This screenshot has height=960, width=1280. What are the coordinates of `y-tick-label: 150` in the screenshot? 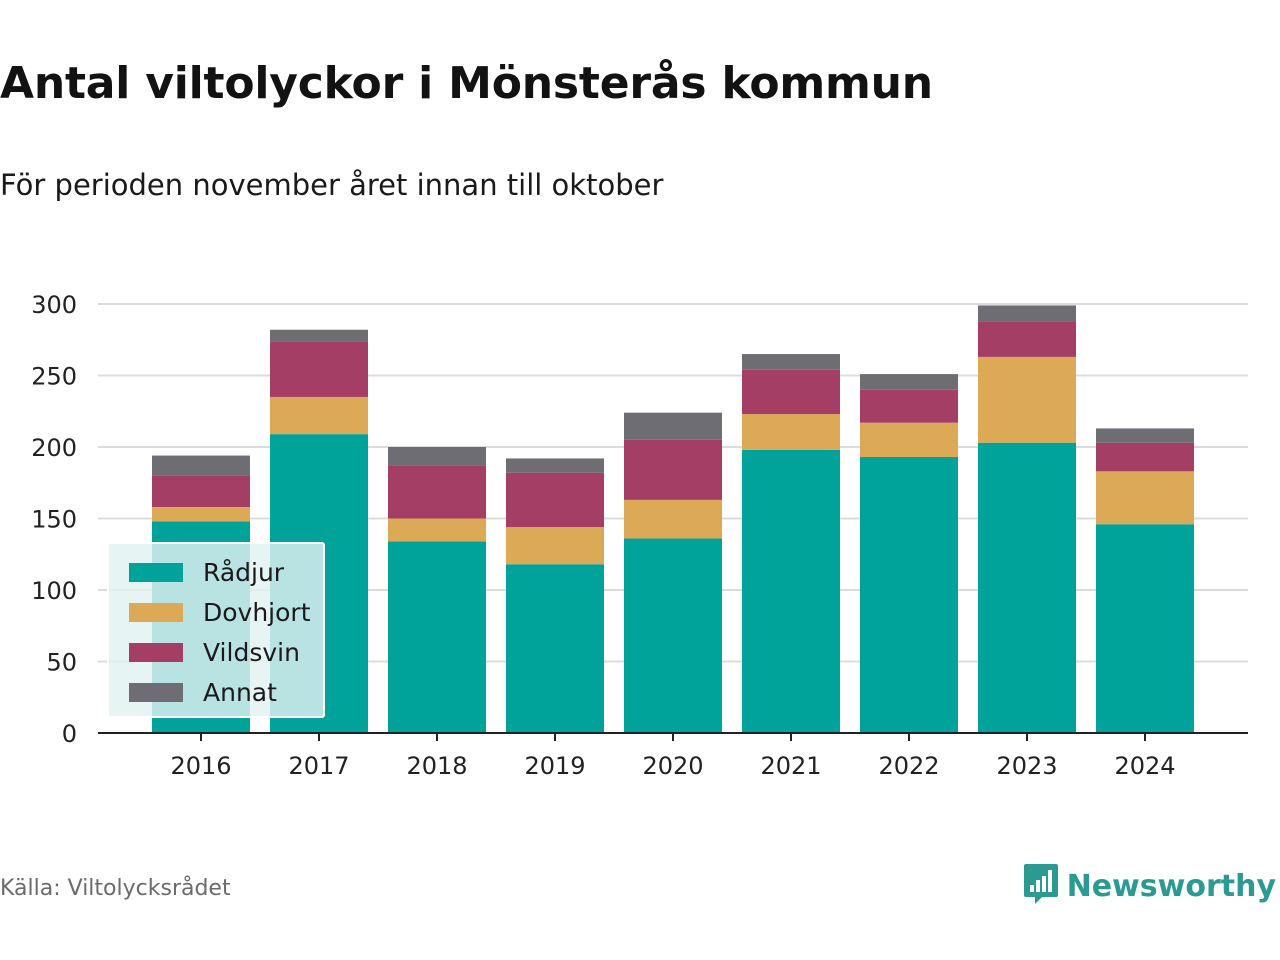 It's located at (54, 520).